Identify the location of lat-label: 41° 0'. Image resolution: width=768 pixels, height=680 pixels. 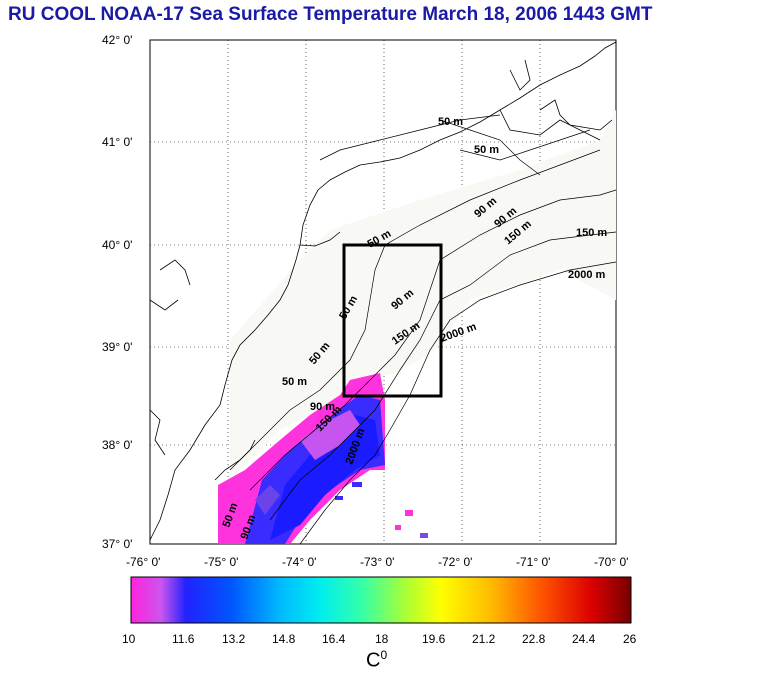
(117, 142).